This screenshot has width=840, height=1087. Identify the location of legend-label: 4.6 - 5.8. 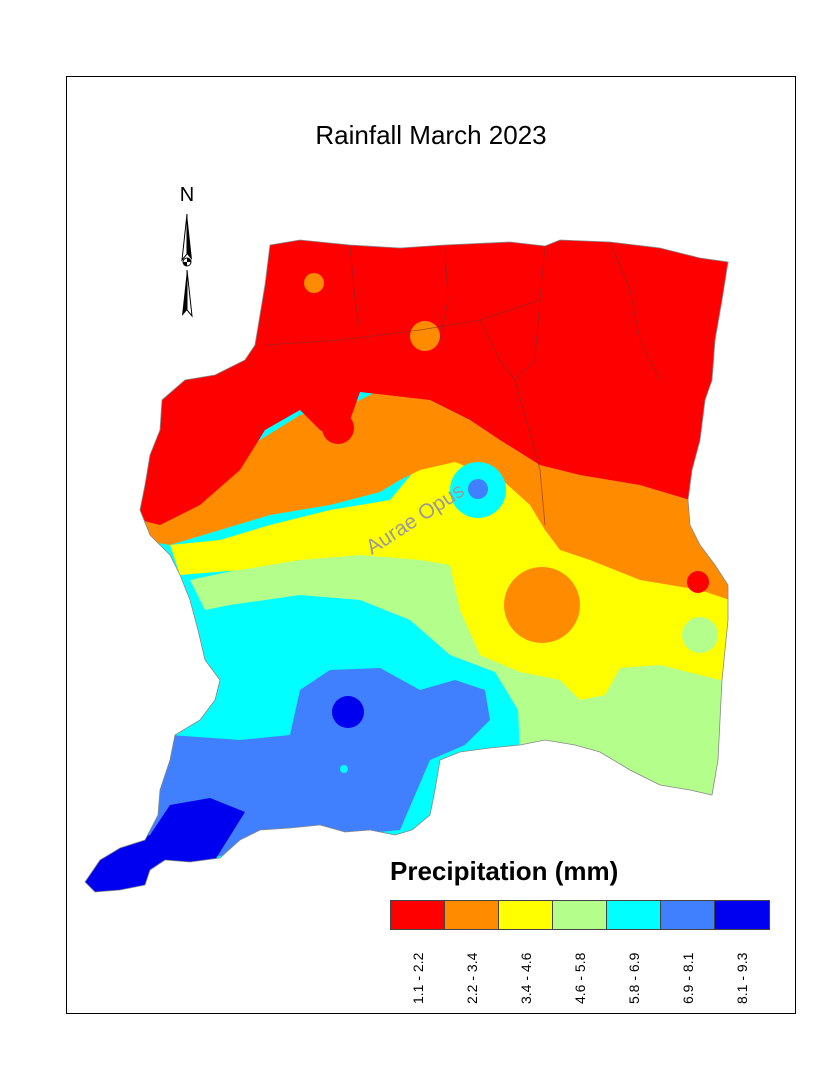
(580, 978).